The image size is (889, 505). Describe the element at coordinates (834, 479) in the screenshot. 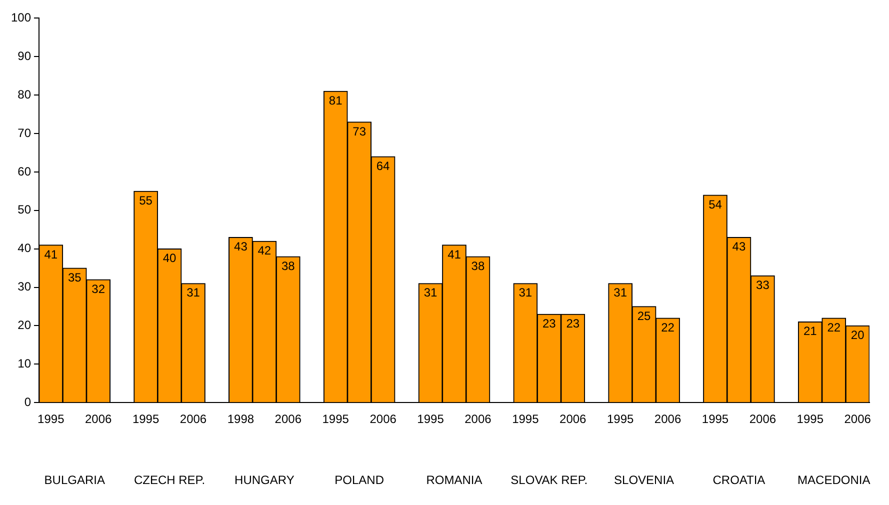

I see `text: MACEDONIA` at that location.